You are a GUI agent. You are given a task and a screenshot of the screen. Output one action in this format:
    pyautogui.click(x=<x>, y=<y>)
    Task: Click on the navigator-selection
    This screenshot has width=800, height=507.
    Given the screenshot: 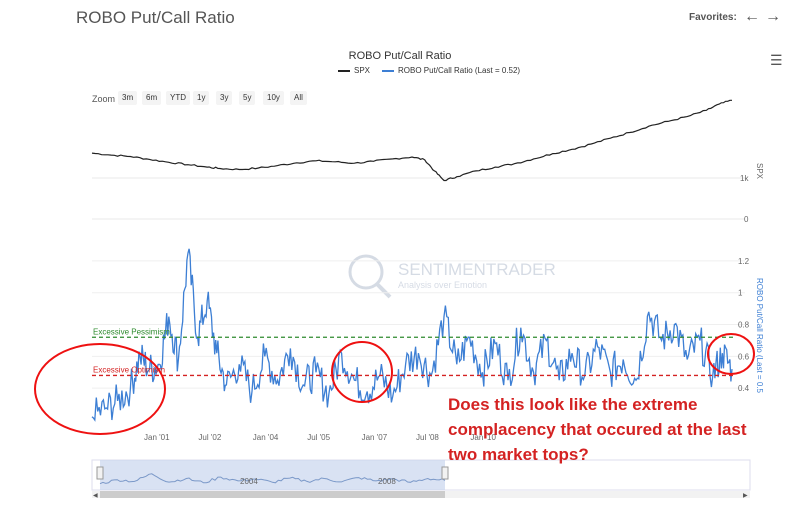 What is the action you would take?
    pyautogui.click(x=272, y=475)
    